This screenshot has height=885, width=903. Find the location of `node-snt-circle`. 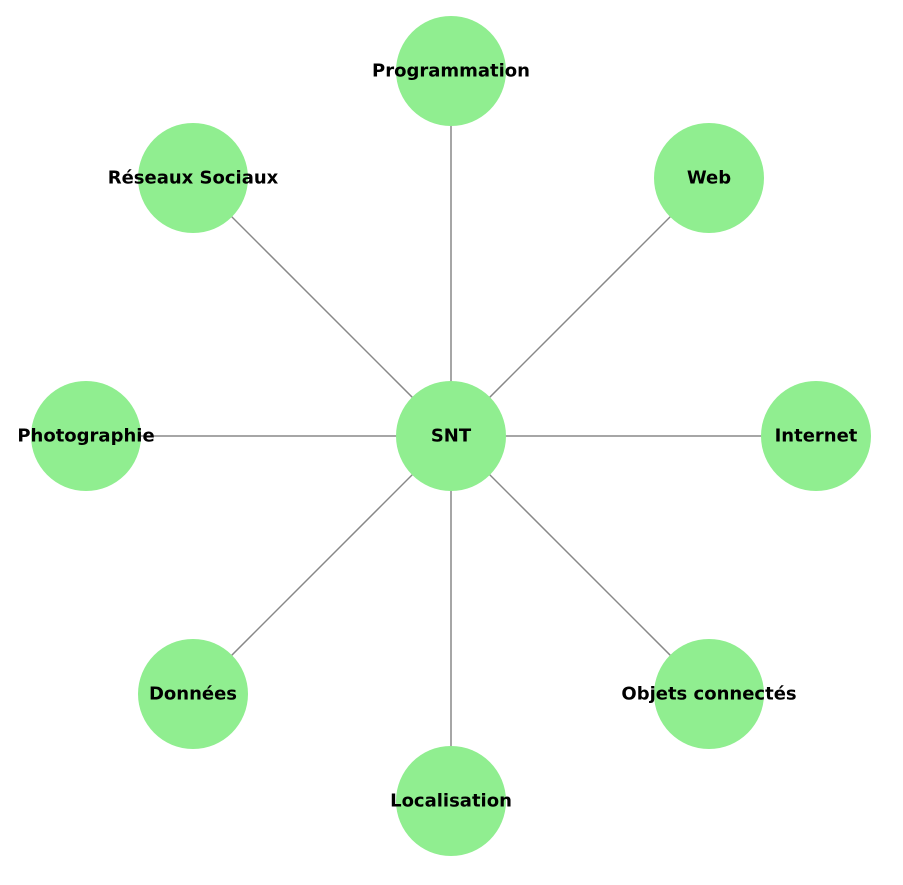

node-snt-circle is located at coordinates (451, 436).